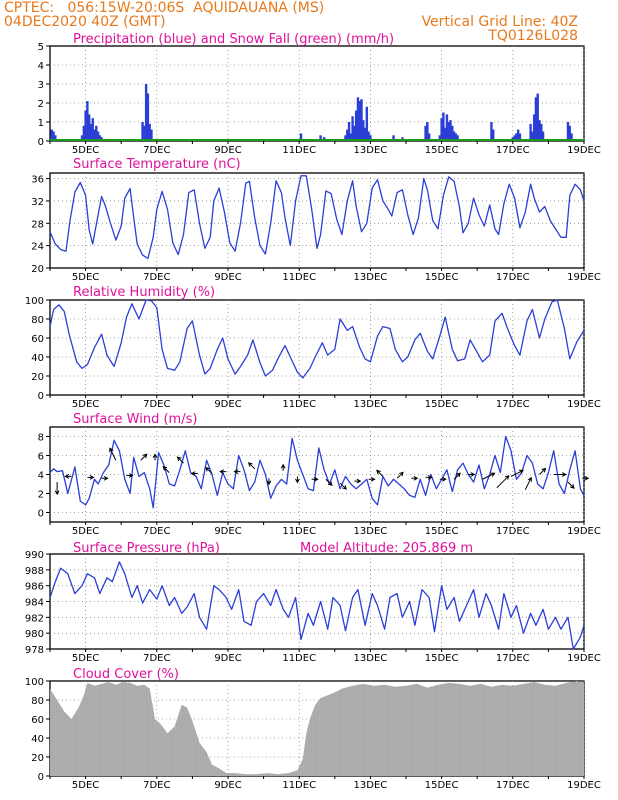 The height and width of the screenshot is (800, 618). What do you see at coordinates (37, 247) in the screenshot?
I see `y-tick-label: 24` at bounding box center [37, 247].